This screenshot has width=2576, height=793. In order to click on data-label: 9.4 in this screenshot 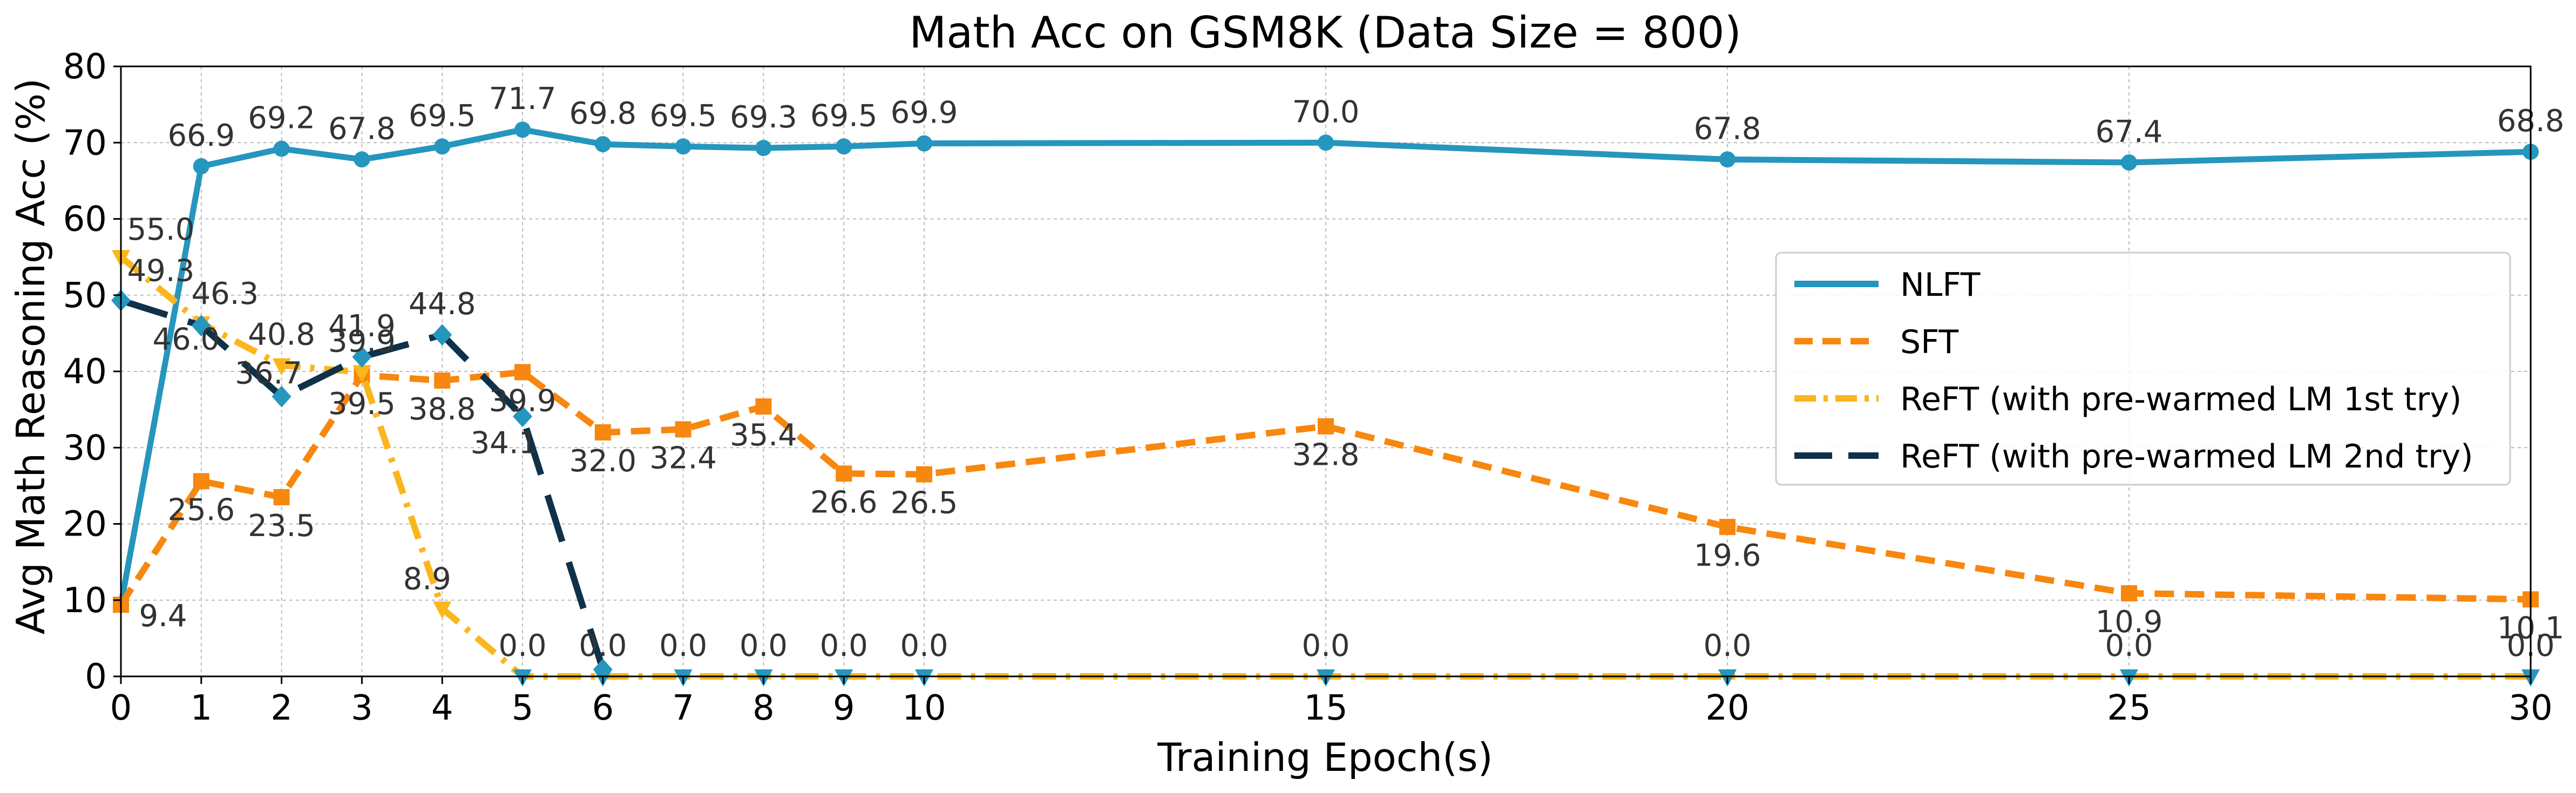, I will do `click(163, 616)`.